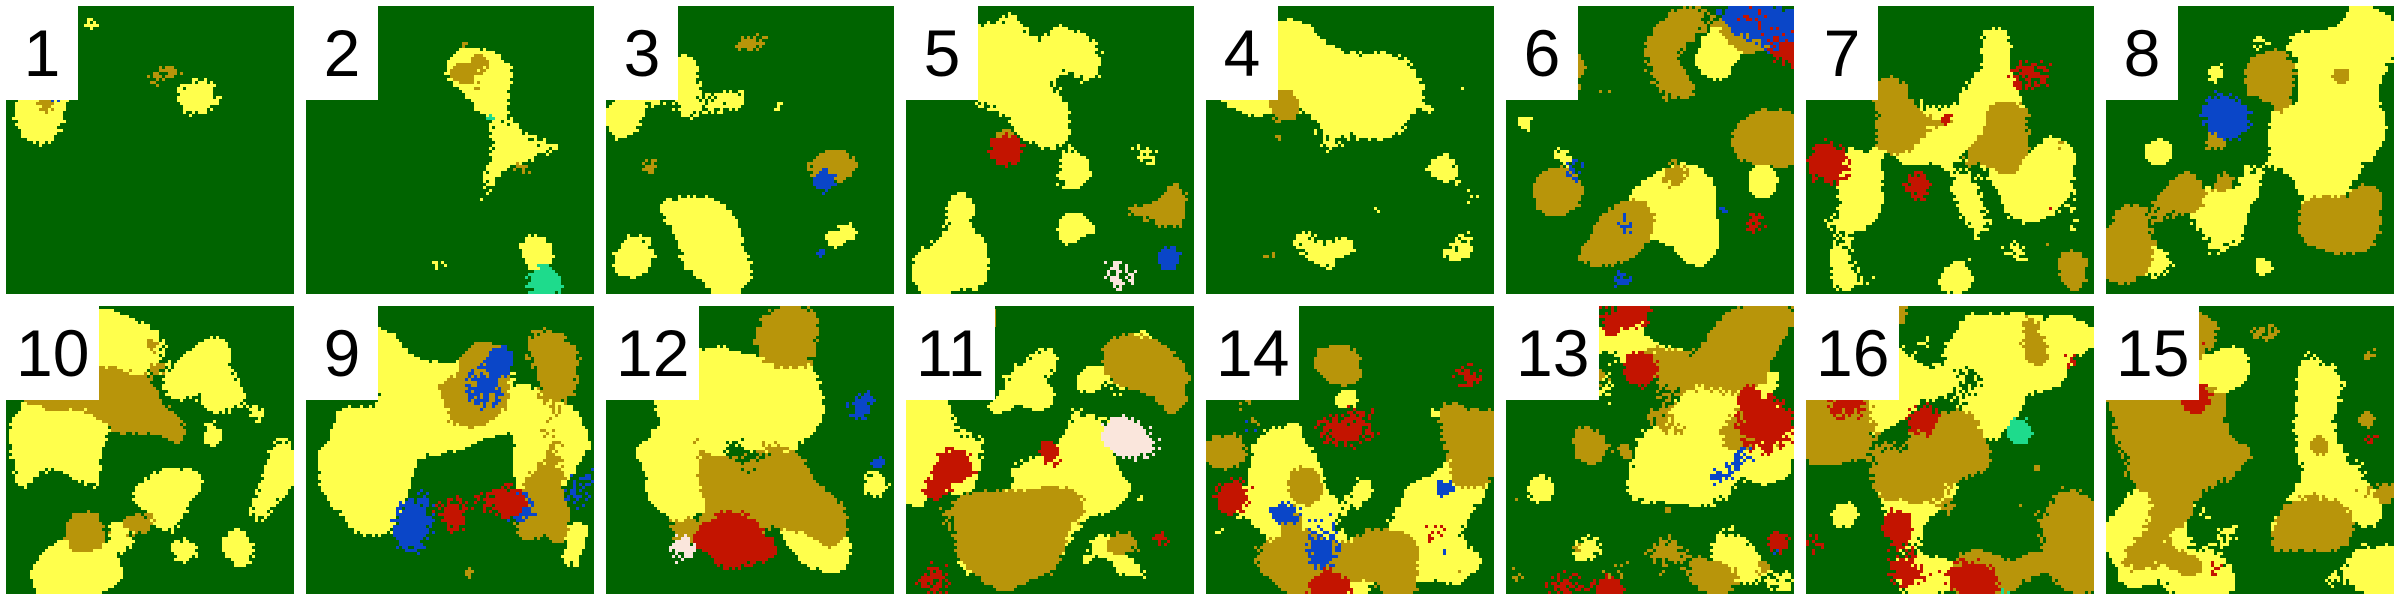 This screenshot has height=600, width=2400. What do you see at coordinates (1050, 450) in the screenshot?
I see `map-tile: 11` at bounding box center [1050, 450].